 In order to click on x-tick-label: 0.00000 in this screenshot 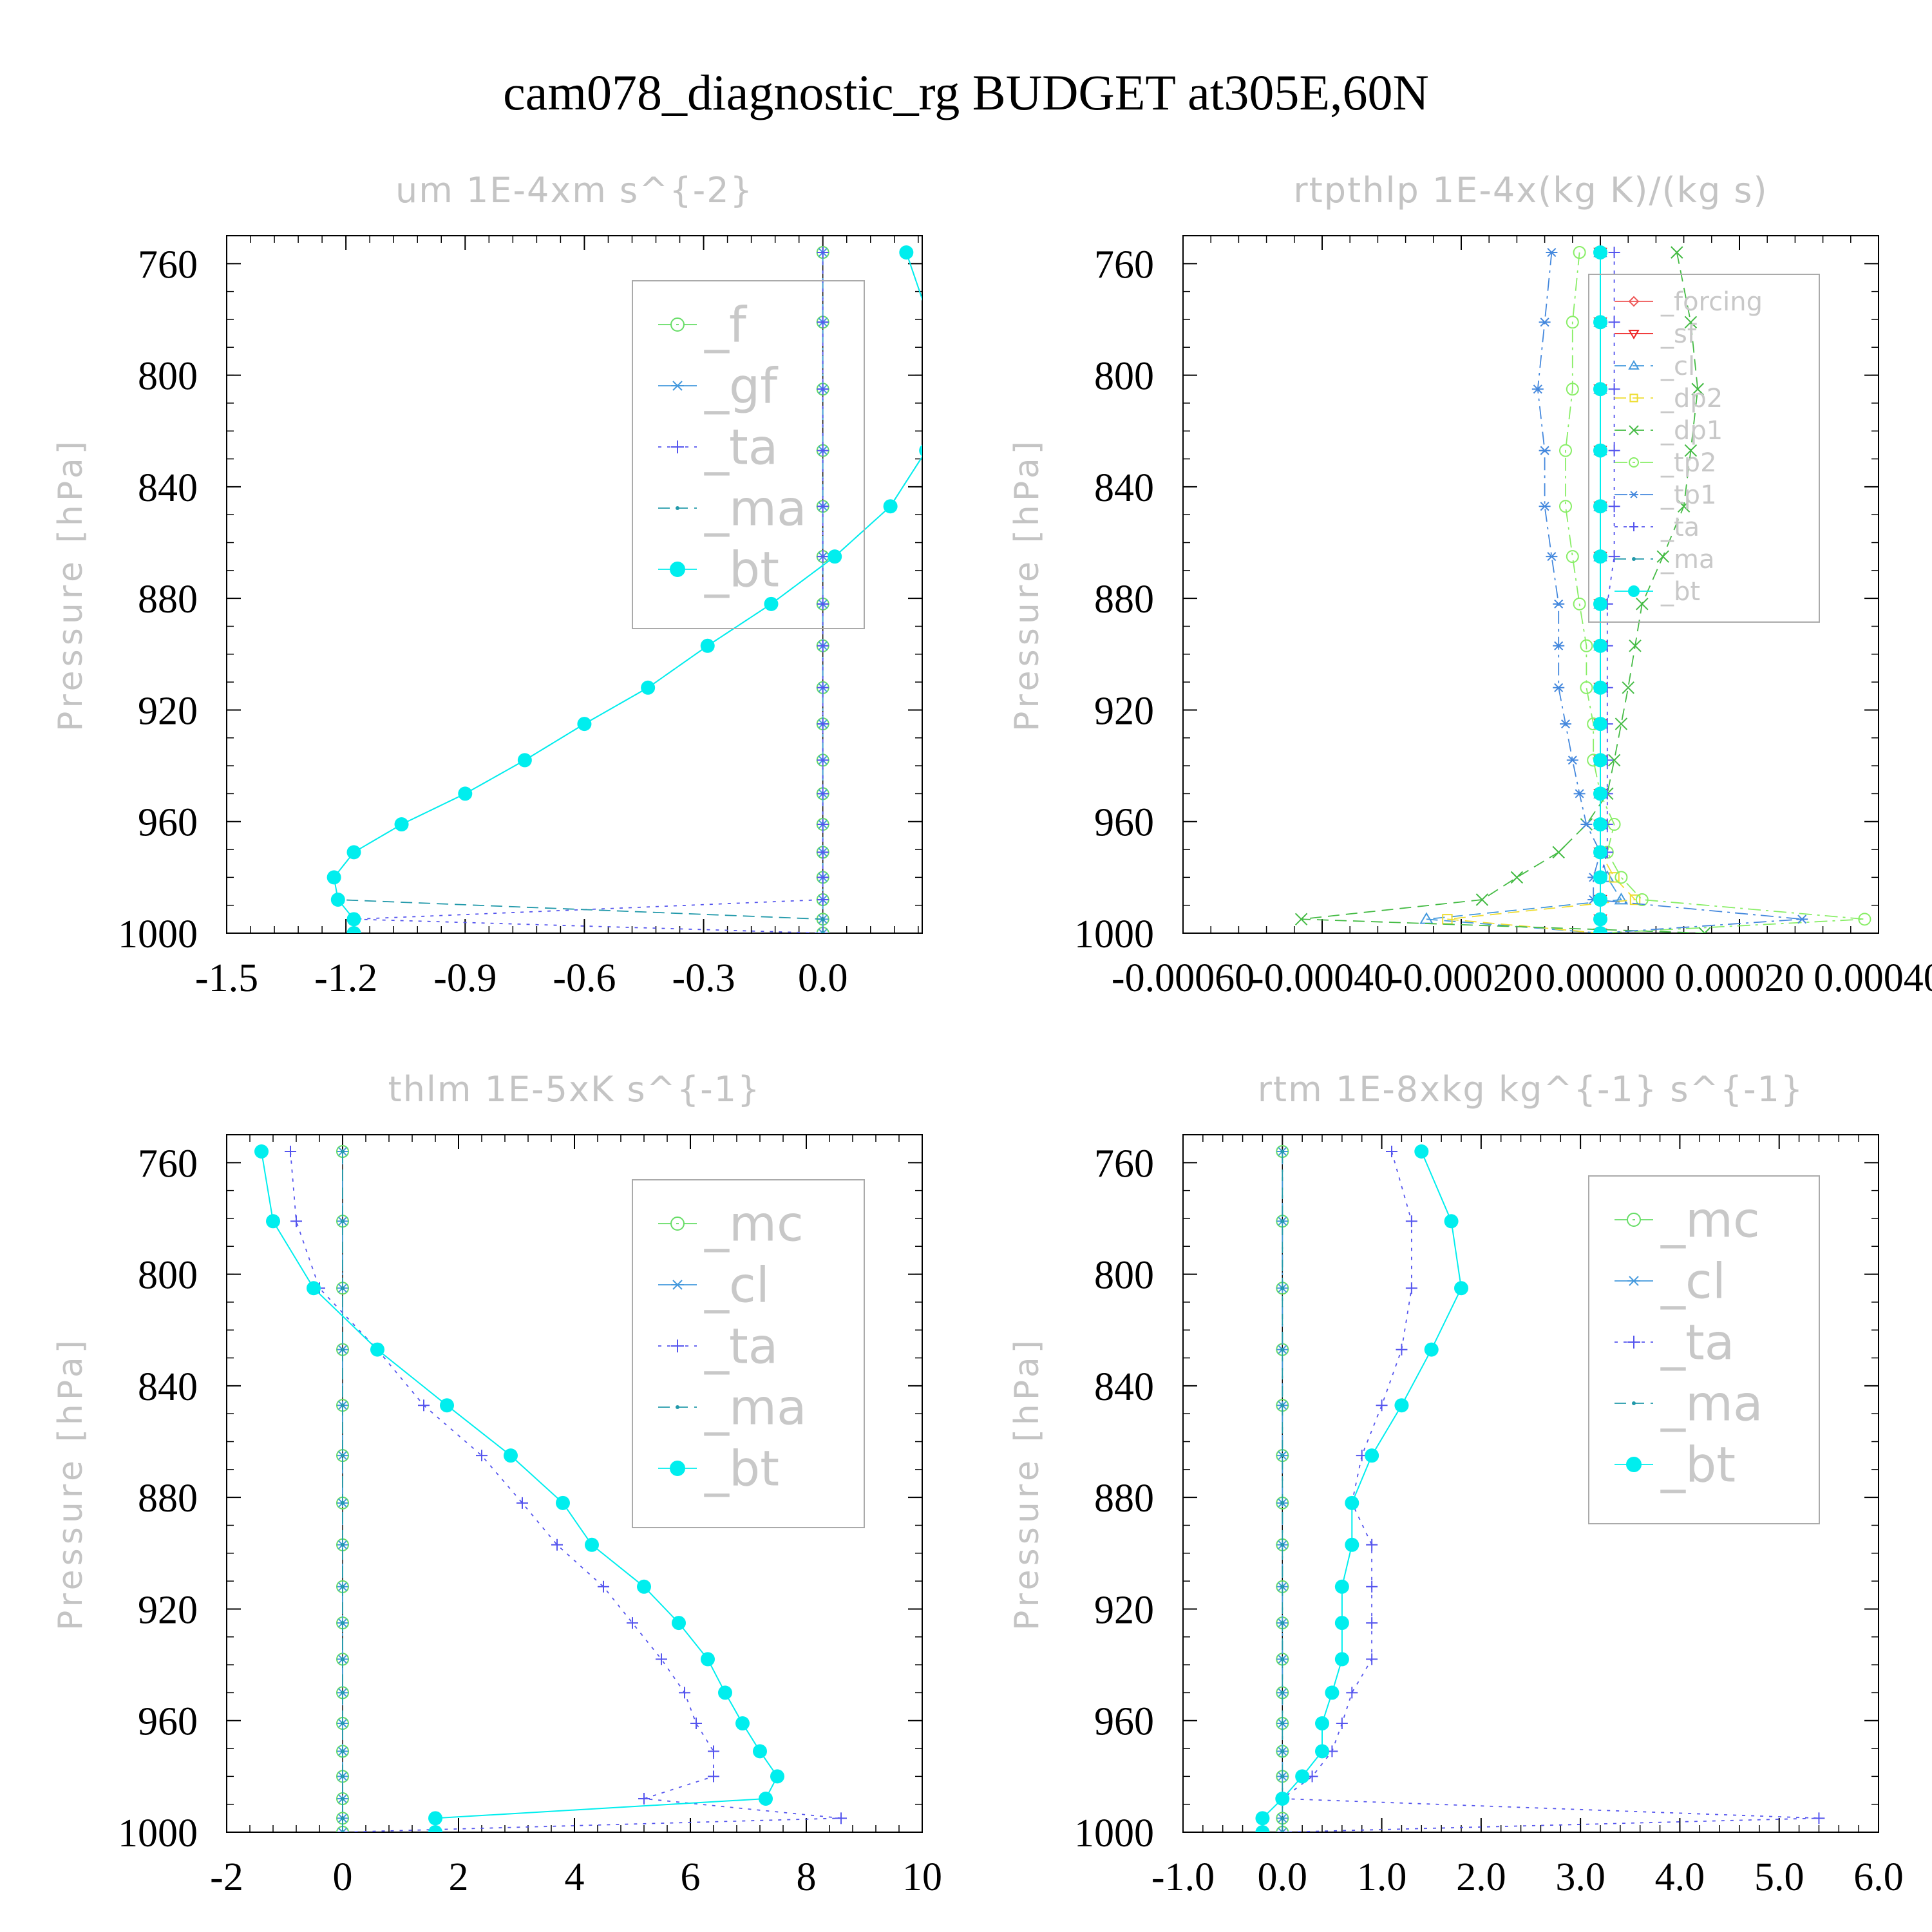, I will do `click(1600, 978)`.